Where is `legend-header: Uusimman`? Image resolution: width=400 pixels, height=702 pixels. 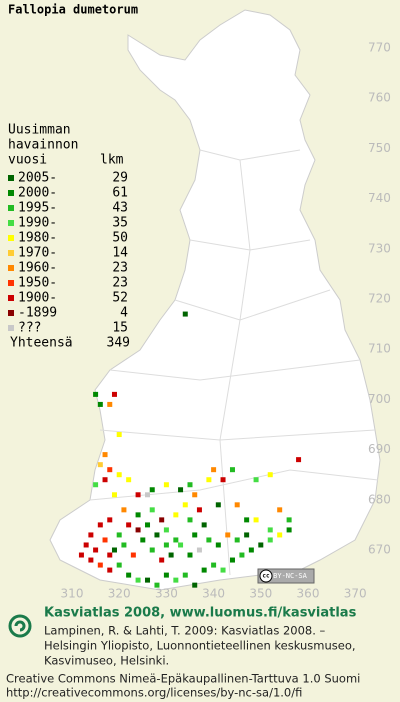 legend-header: Uusimman is located at coordinates (39, 130).